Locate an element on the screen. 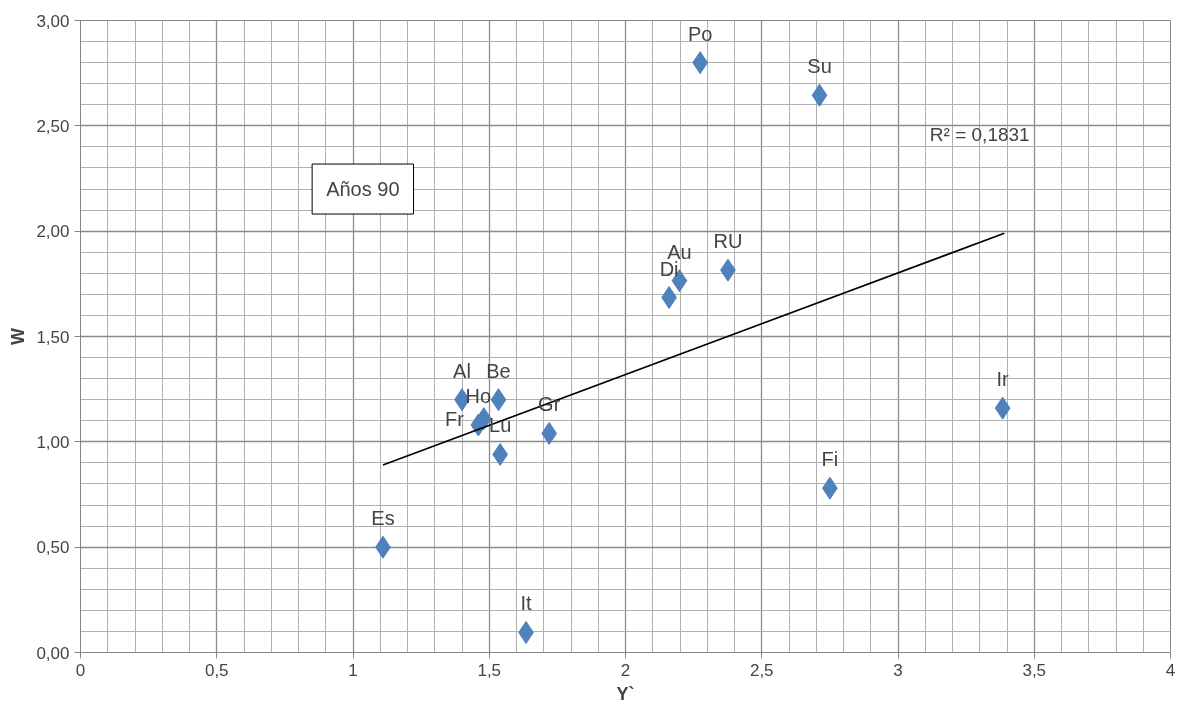 The image size is (1199, 719). annotation: Ir is located at coordinates (1003, 379).